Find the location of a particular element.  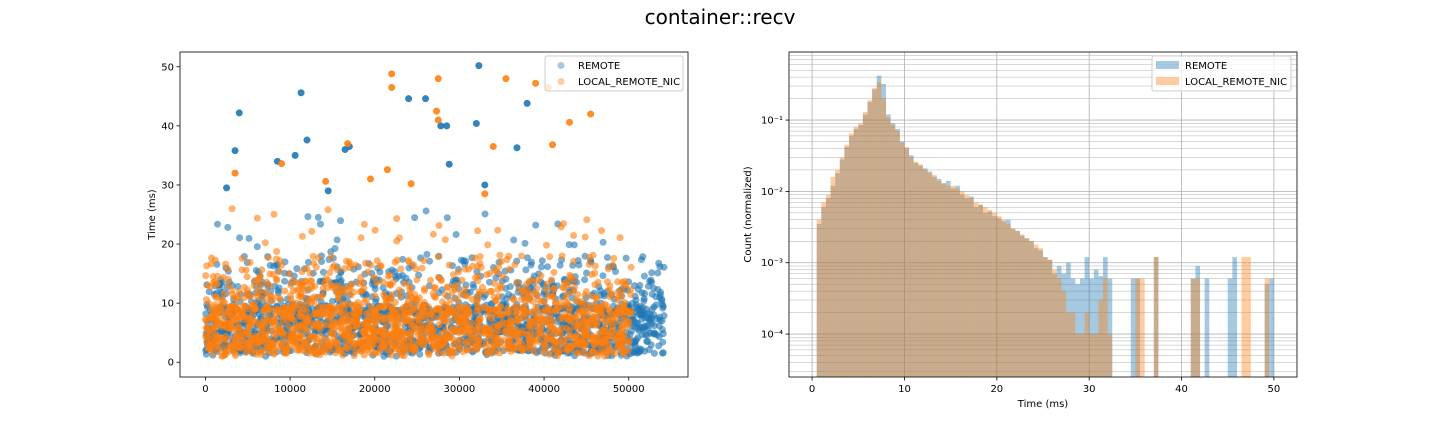

scatter-x-tick-label: 50000 is located at coordinates (629, 389).